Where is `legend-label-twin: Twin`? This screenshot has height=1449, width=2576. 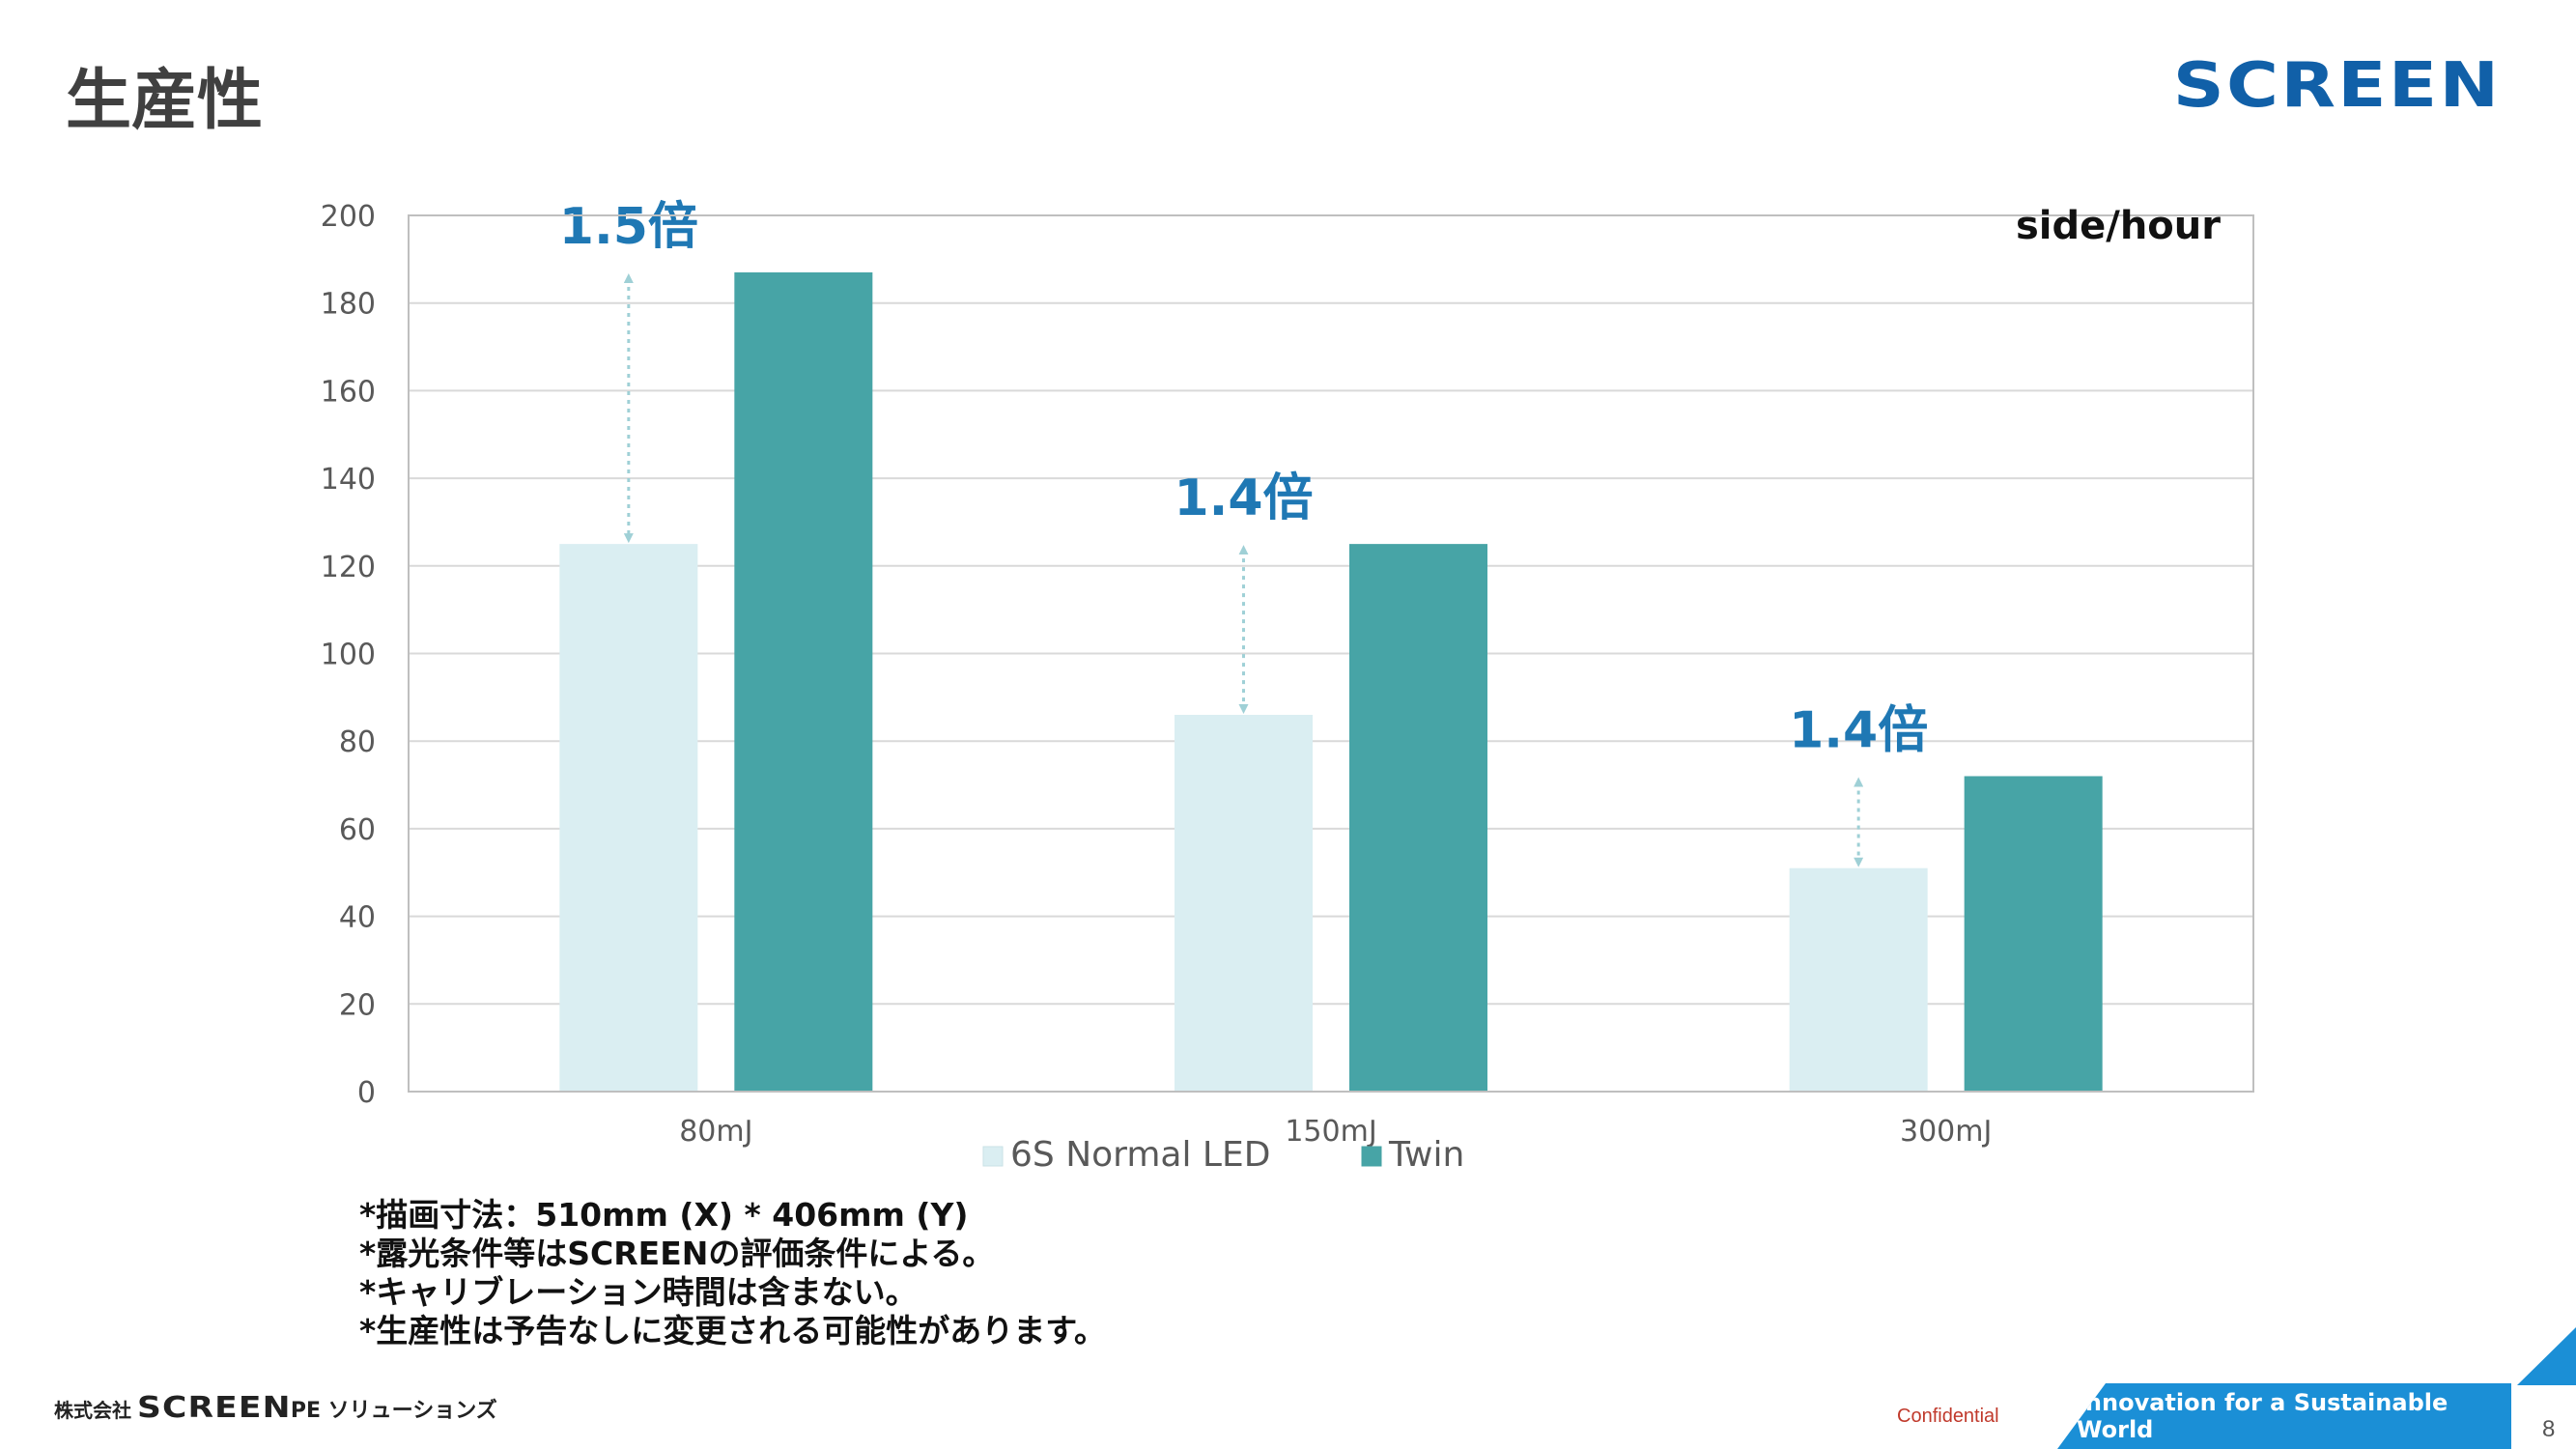
legend-label-twin: Twin is located at coordinates (1426, 1155).